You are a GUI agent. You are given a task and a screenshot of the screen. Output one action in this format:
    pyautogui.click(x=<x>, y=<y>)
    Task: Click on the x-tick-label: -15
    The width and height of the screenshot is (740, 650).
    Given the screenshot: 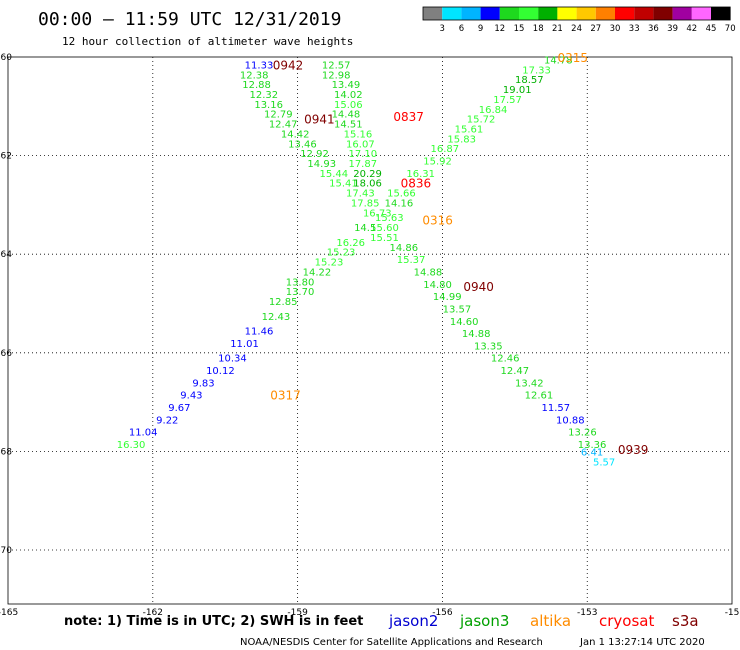 What is the action you would take?
    pyautogui.click(x=732, y=613)
    